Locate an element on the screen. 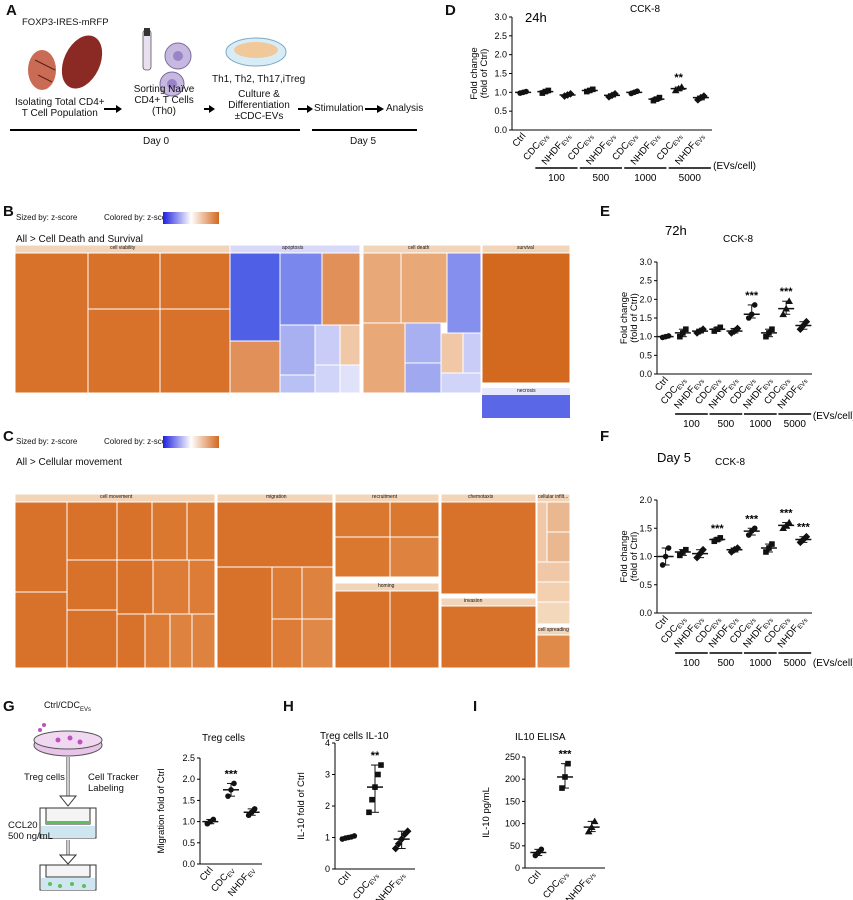  treemap-label: homing is located at coordinates (386, 586).